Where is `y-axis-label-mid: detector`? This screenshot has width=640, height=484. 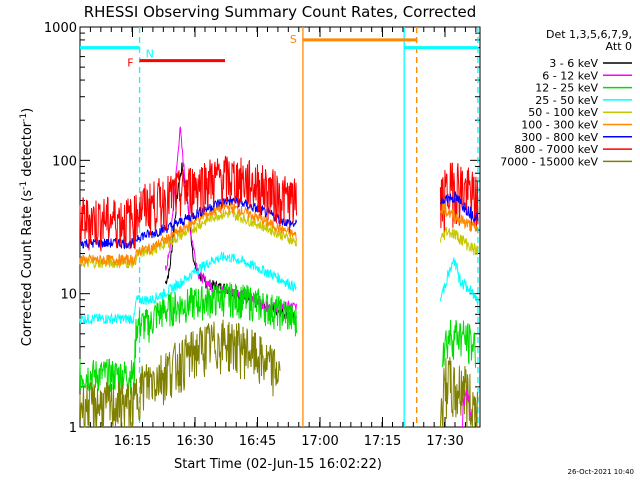
y-axis-label-mid: detector is located at coordinates (27, 151).